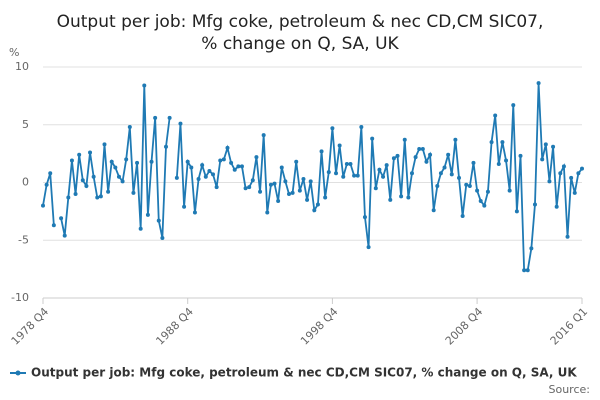 This screenshot has width=600, height=400. I want to click on x-tick-label: 1978 Q4, so click(30, 326).